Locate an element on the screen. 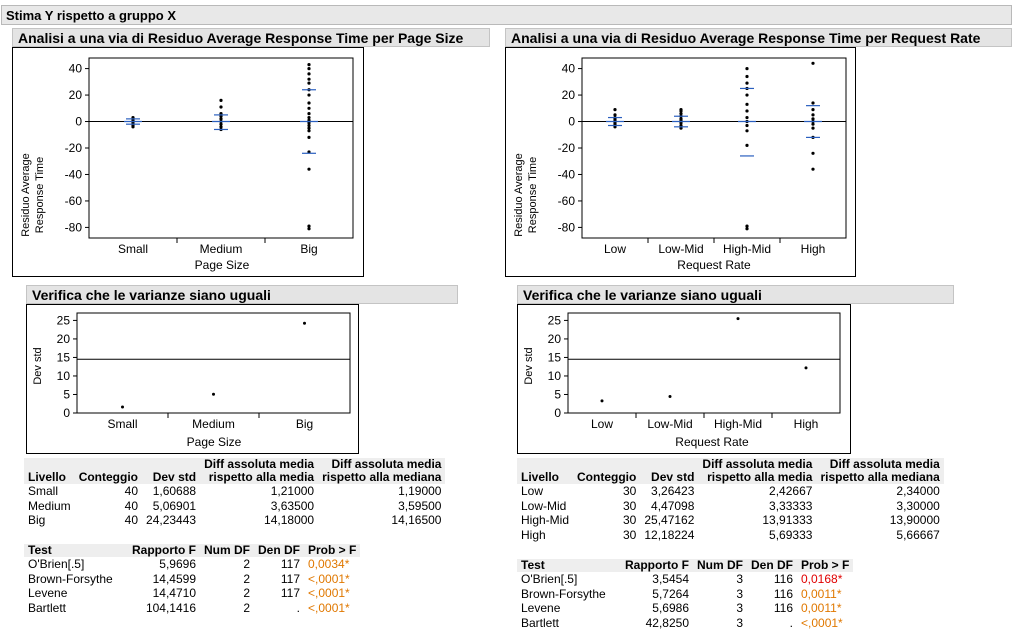  y-tick-label: 40 is located at coordinates (76, 69).